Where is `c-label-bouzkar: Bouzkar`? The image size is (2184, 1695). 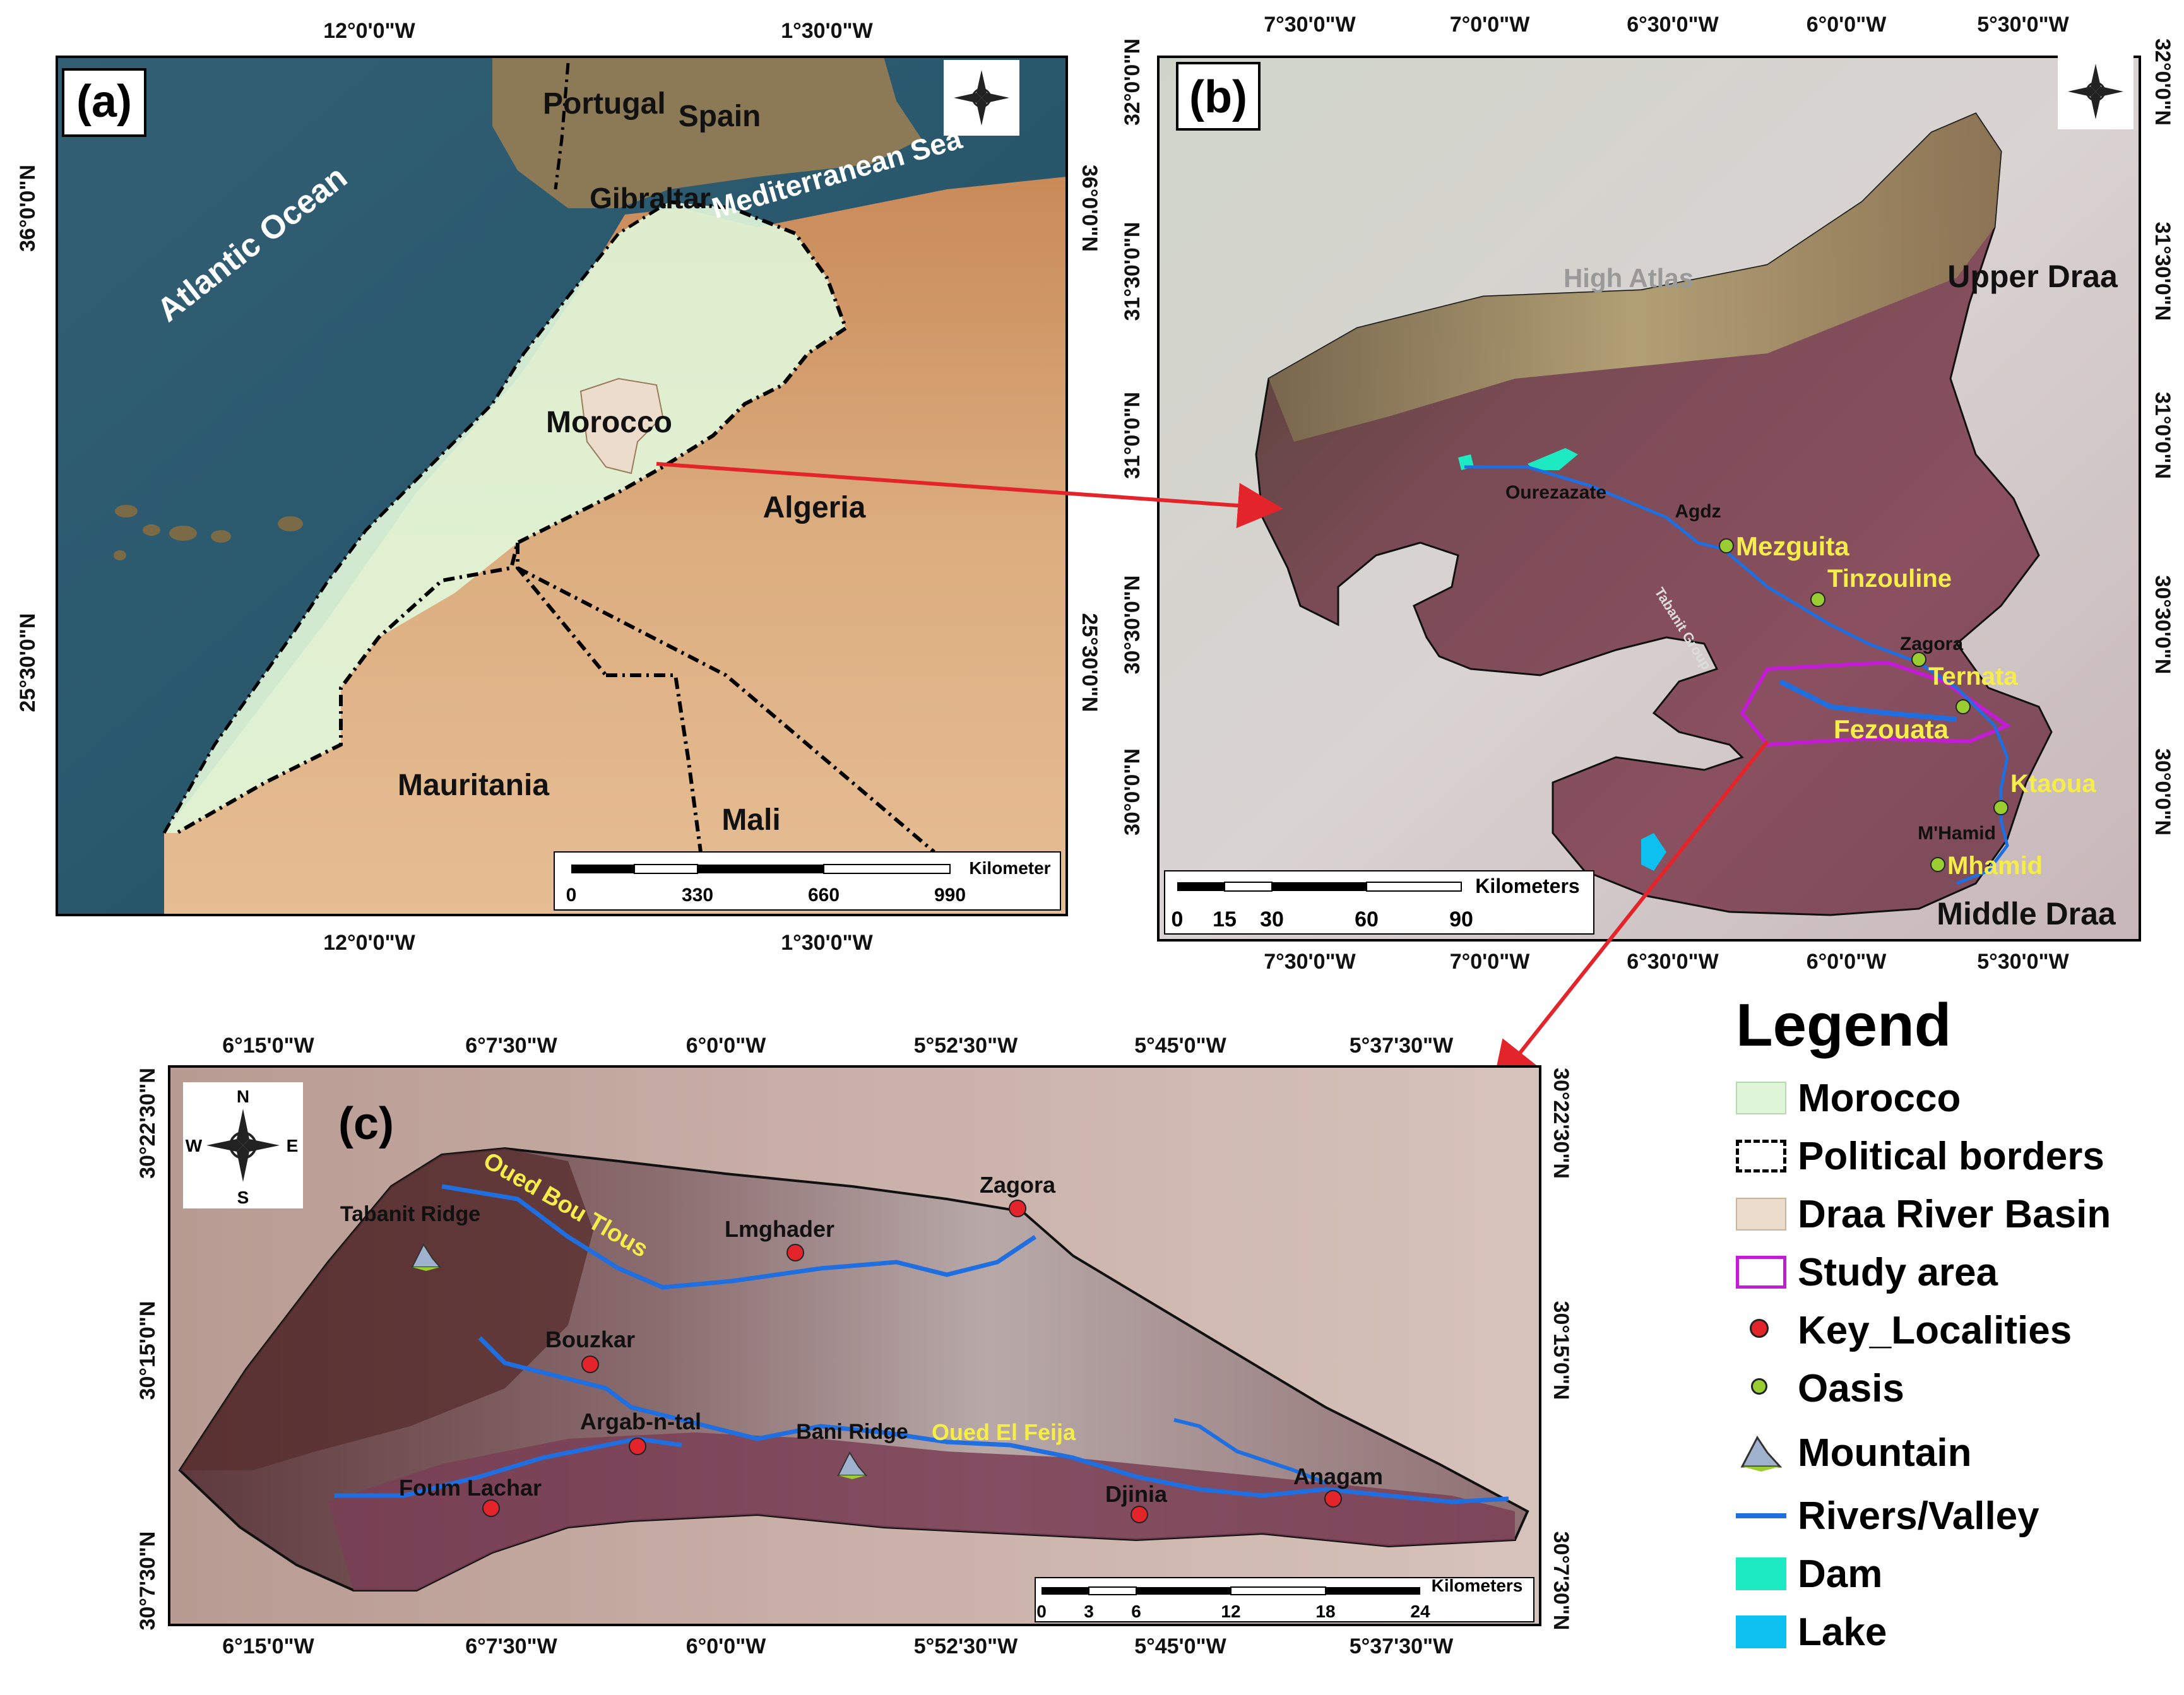 c-label-bouzkar: Bouzkar is located at coordinates (590, 1339).